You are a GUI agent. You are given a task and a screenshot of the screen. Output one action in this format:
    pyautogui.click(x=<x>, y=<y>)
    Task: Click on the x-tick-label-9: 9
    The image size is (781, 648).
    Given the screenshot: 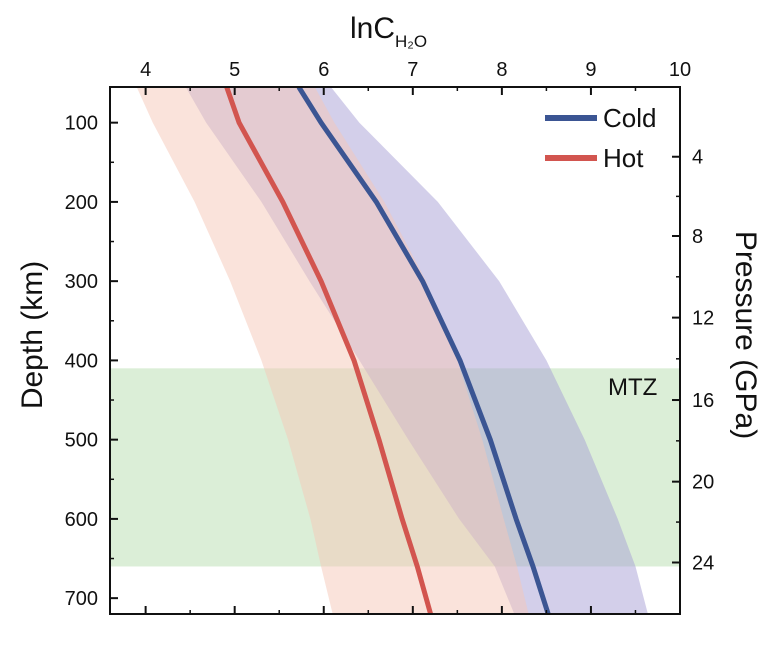 What is the action you would take?
    pyautogui.click(x=590, y=70)
    